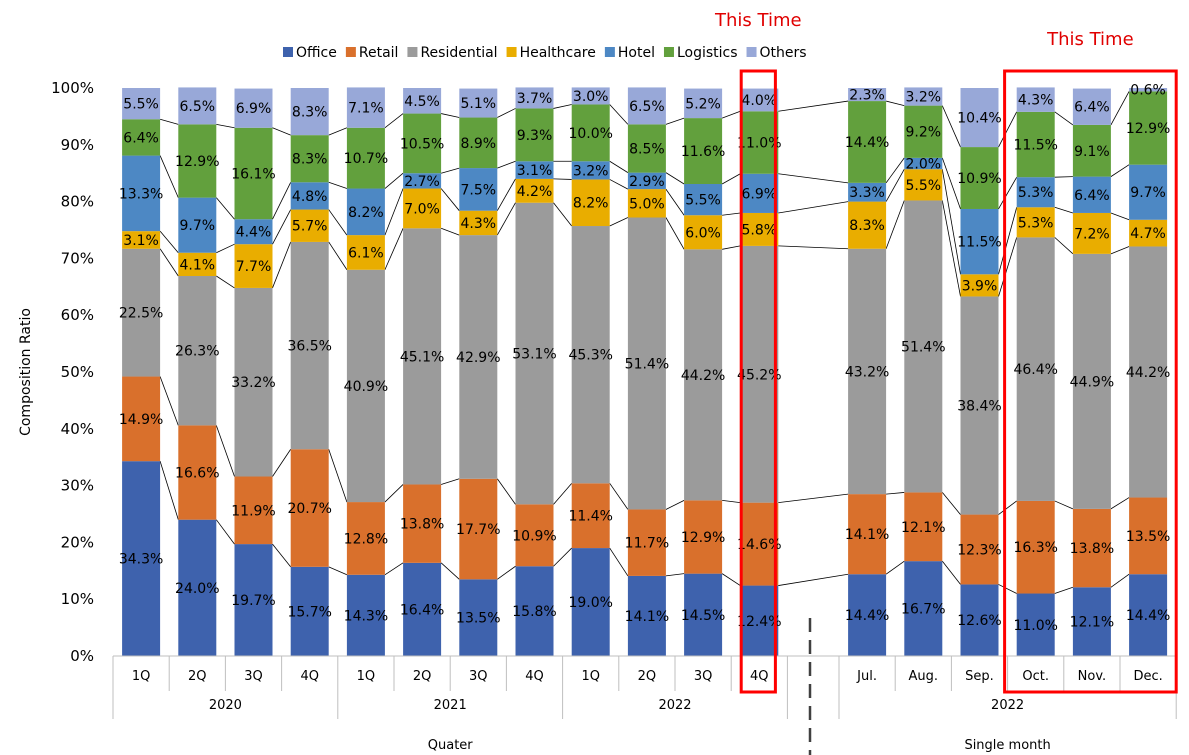 This screenshot has height=755, width=1189. I want to click on data-label: 19.0%, so click(590, 603).